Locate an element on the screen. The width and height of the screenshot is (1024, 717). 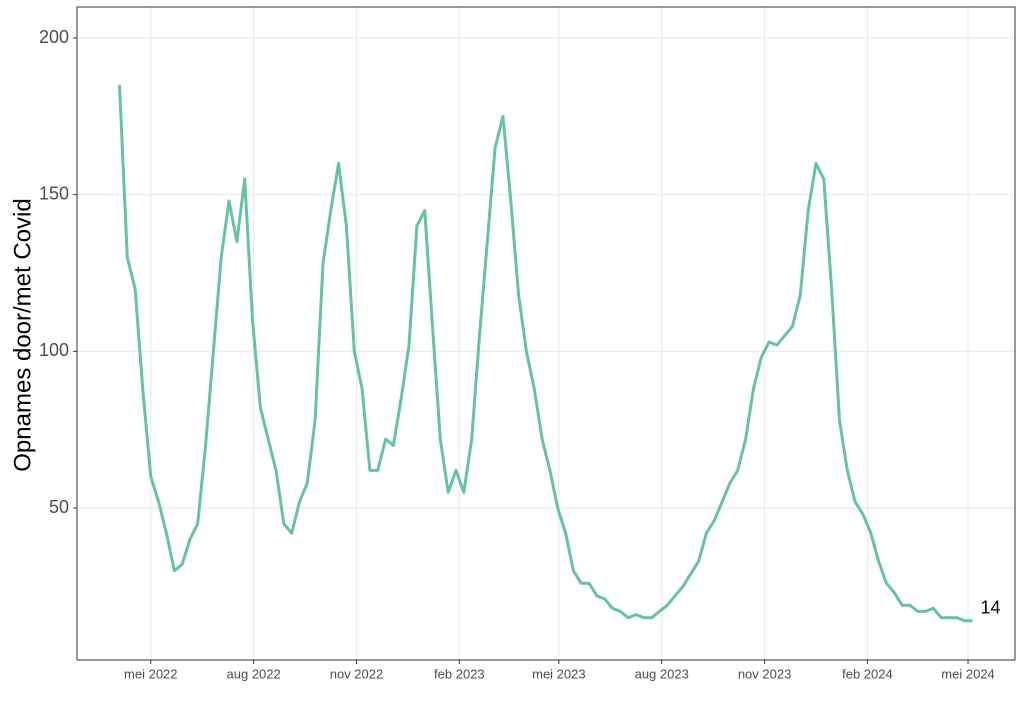
x-tick-label: mei 2023 is located at coordinates (558, 673).